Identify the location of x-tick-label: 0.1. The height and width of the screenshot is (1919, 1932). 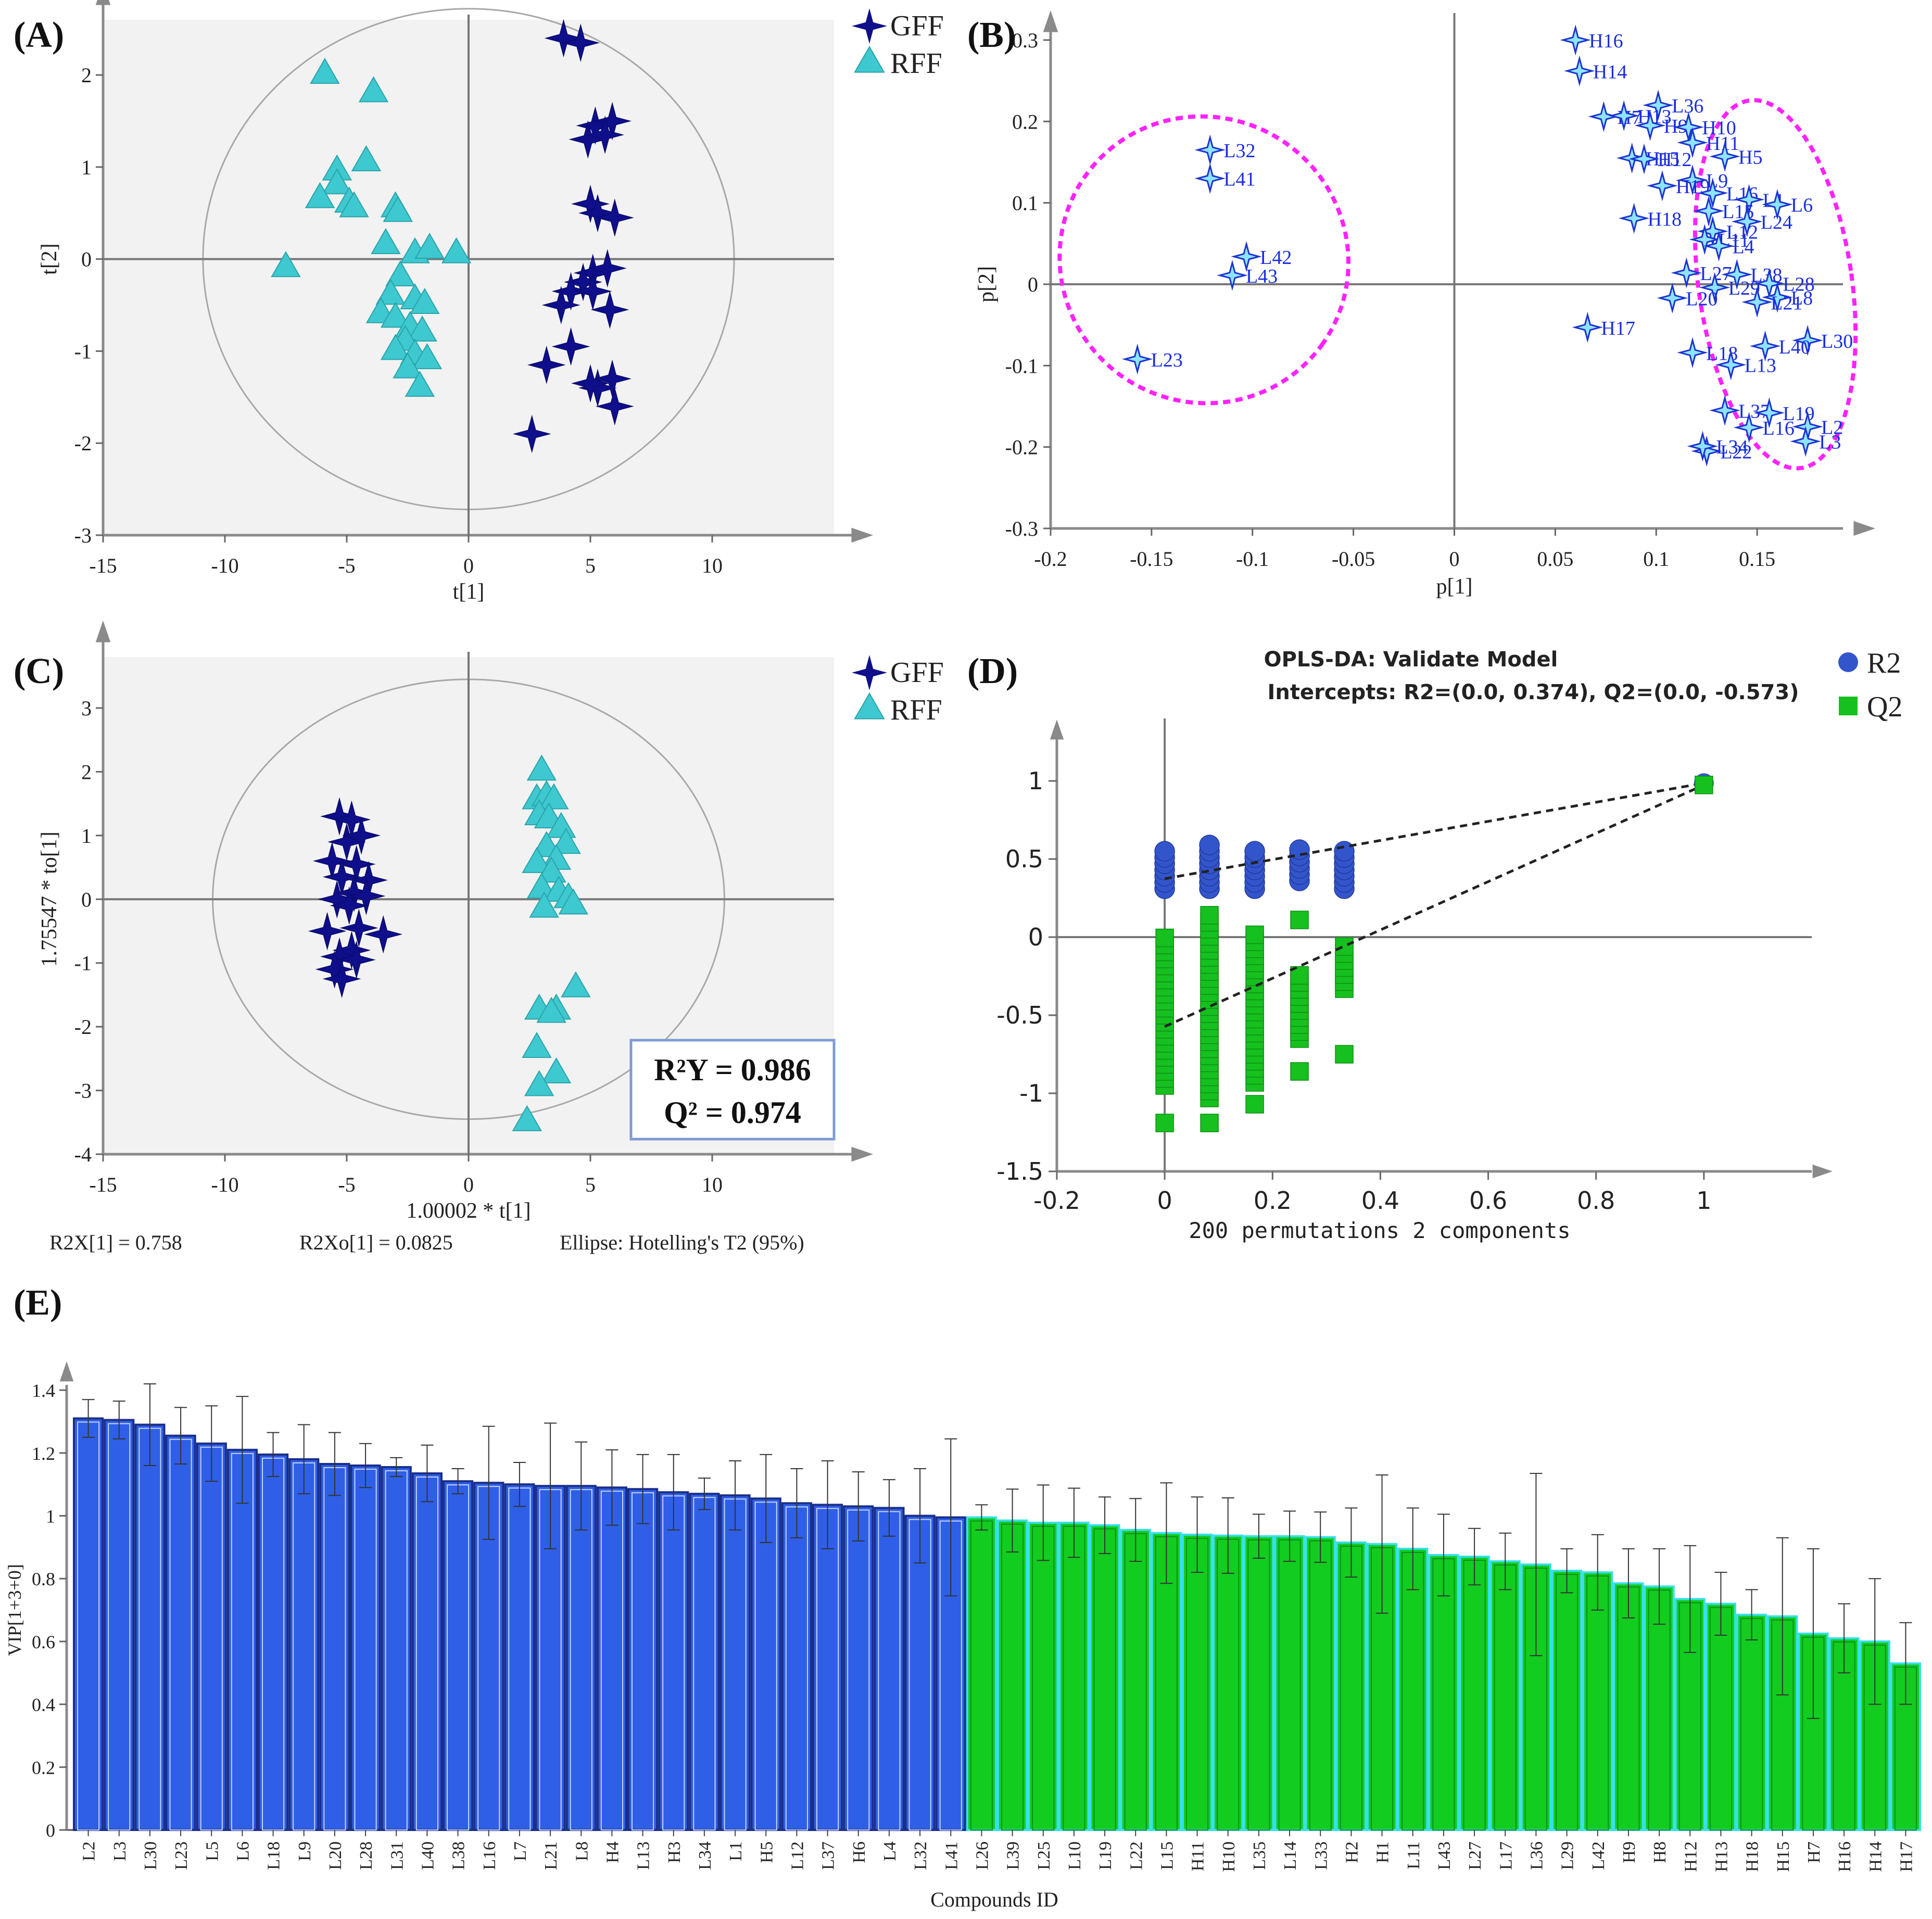
(1656, 559).